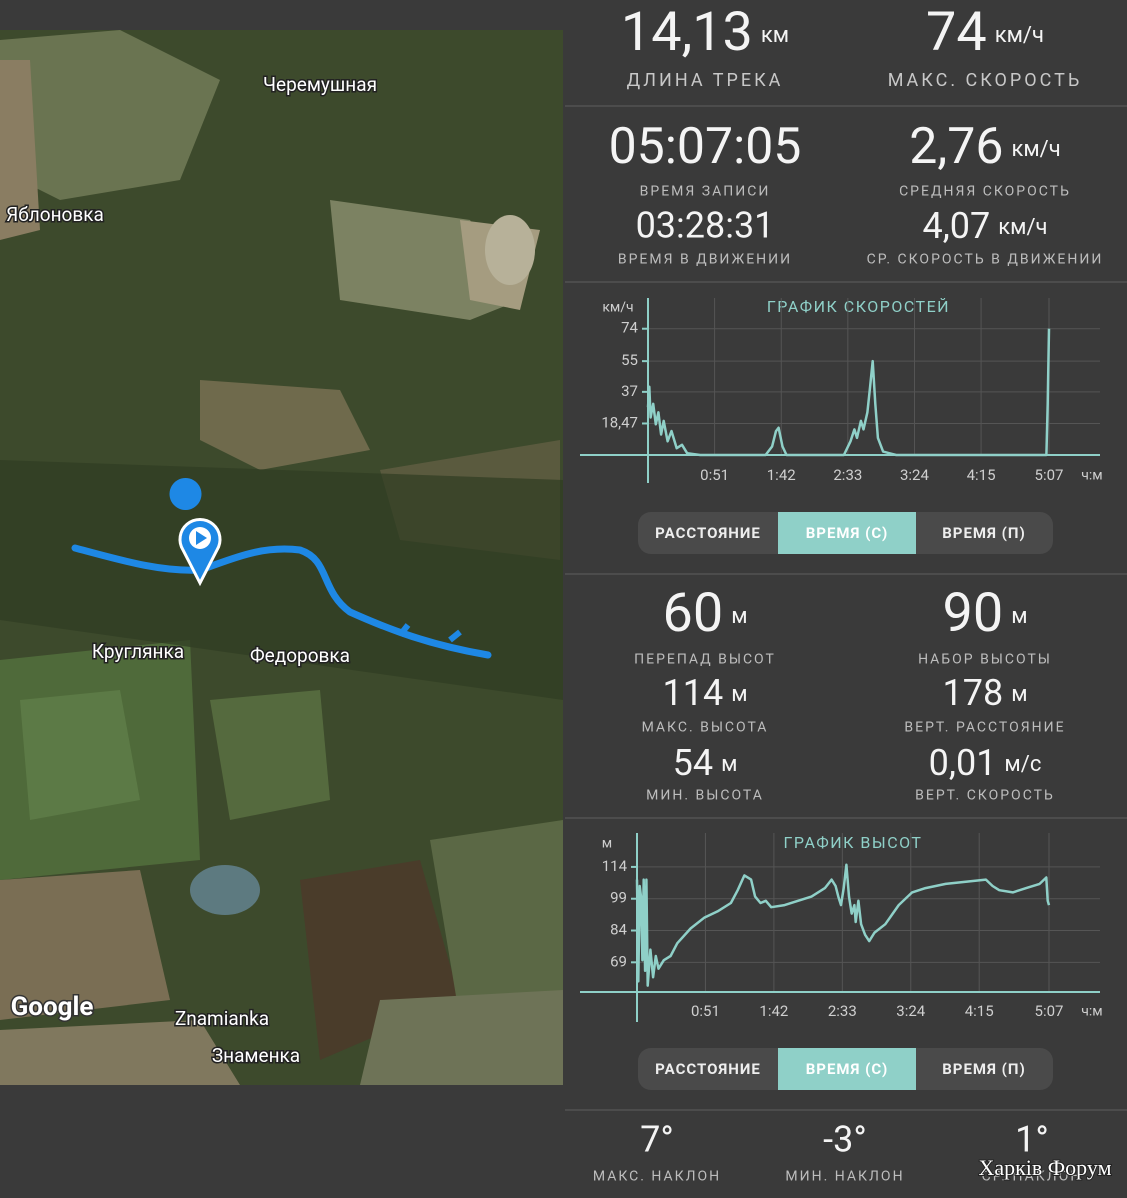  What do you see at coordinates (615, 866) in the screenshot?
I see `y-tick-label: 114` at bounding box center [615, 866].